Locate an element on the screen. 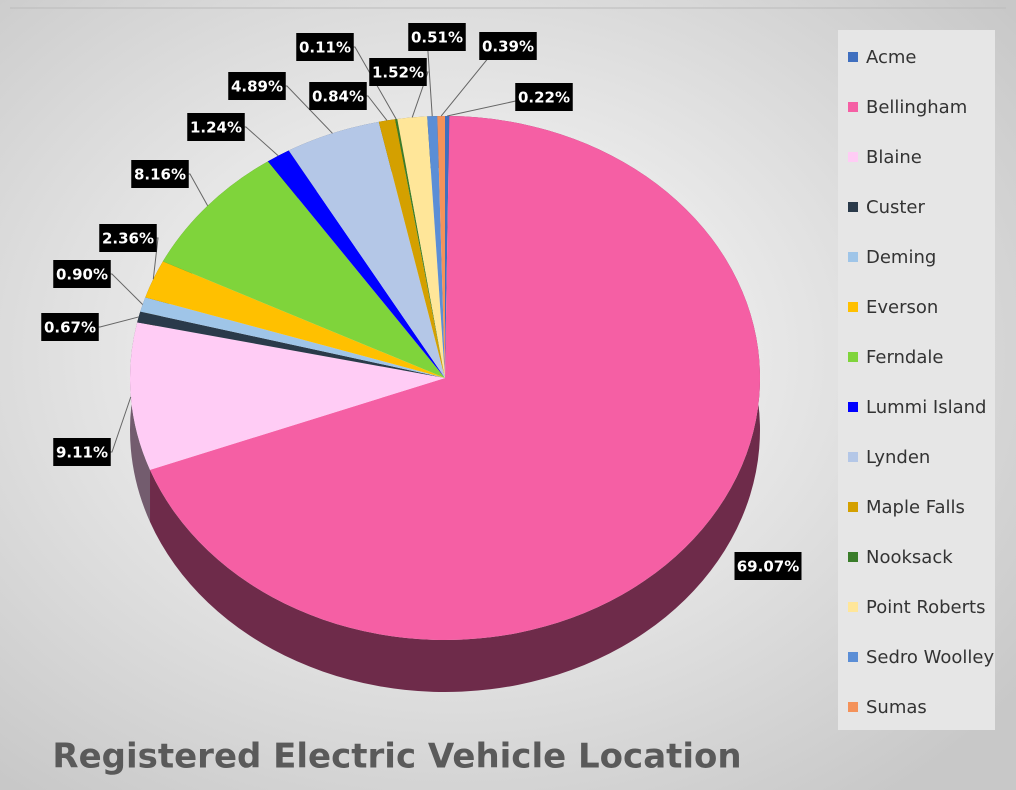  data-label: 1.52% is located at coordinates (398, 73).